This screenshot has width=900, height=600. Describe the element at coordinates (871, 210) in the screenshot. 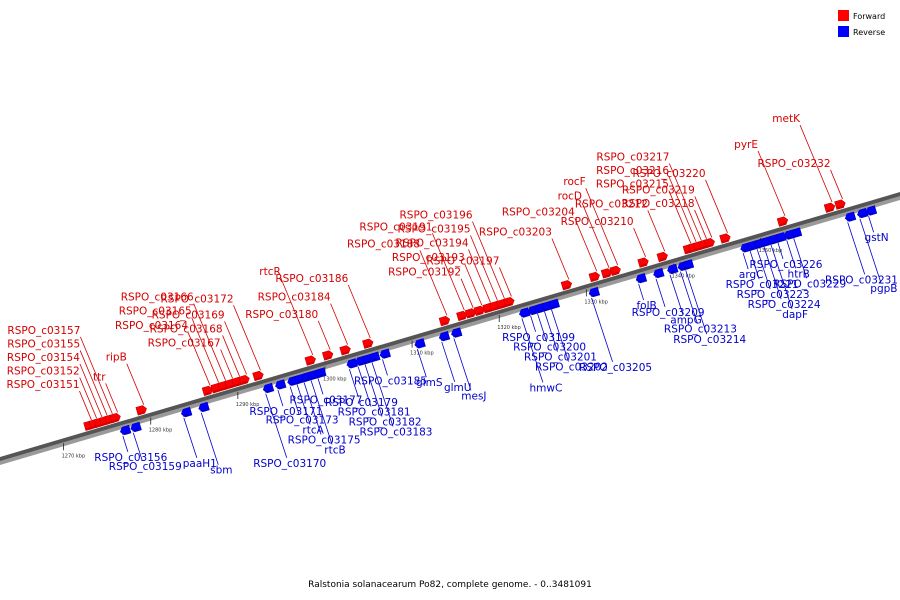

I see `reverse-gene-gstN` at that location.